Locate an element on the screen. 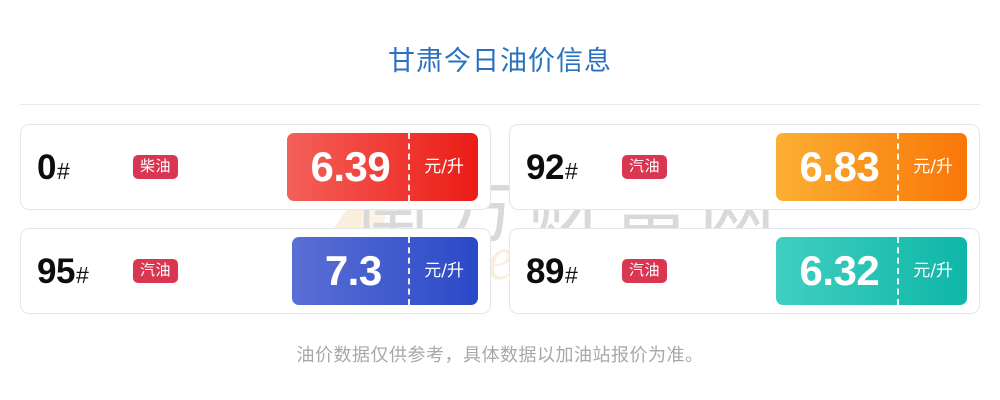 The width and height of the screenshot is (1000, 400). price-value: 6.32 is located at coordinates (839, 270).